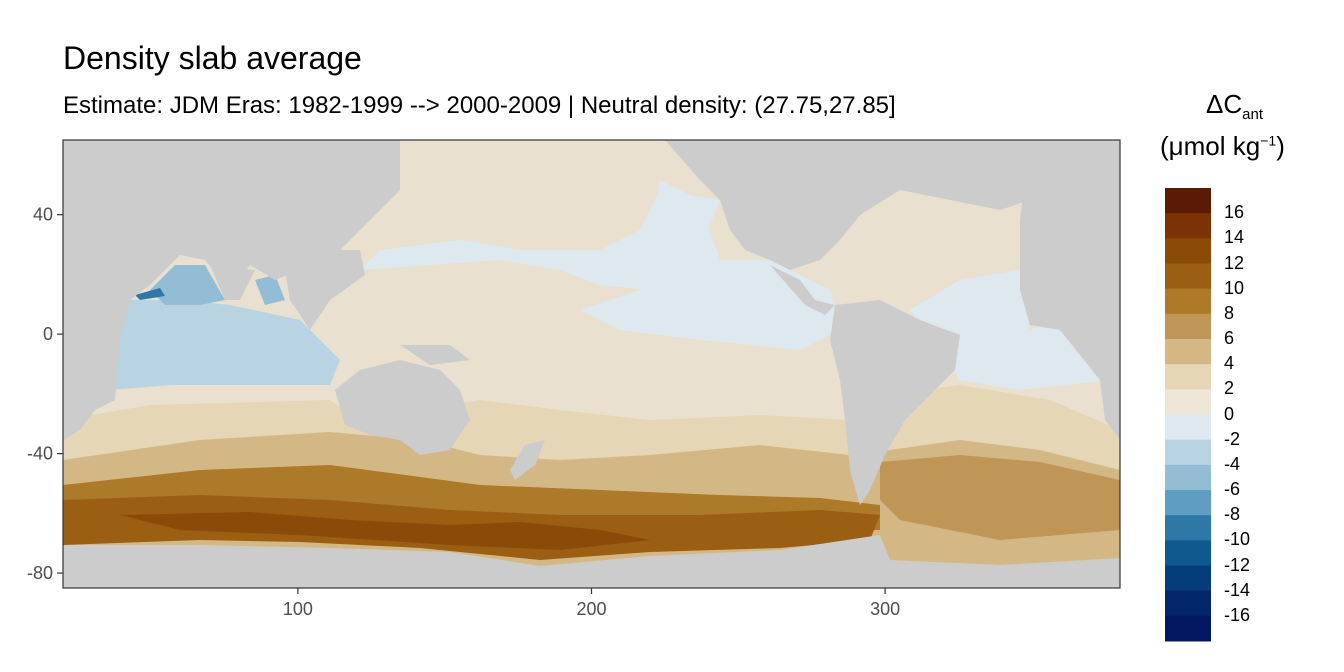  Describe the element at coordinates (540, 240) in the screenshot. I see `ocean-tropical-pacific` at that location.